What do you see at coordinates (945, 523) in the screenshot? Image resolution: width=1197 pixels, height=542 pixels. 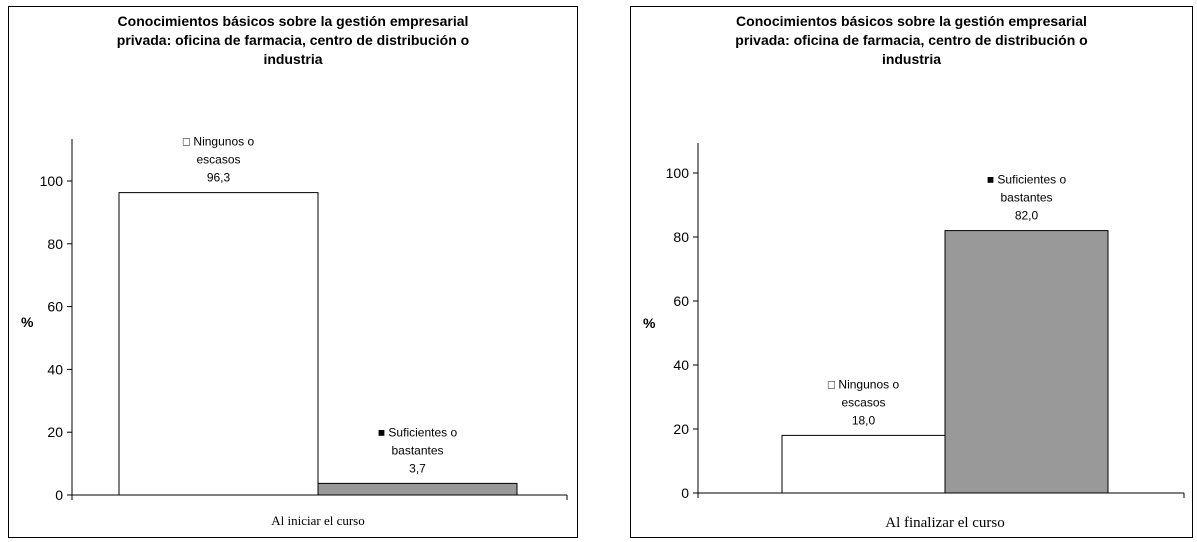 I see `x-category-label: Al finalizar el curso` at bounding box center [945, 523].